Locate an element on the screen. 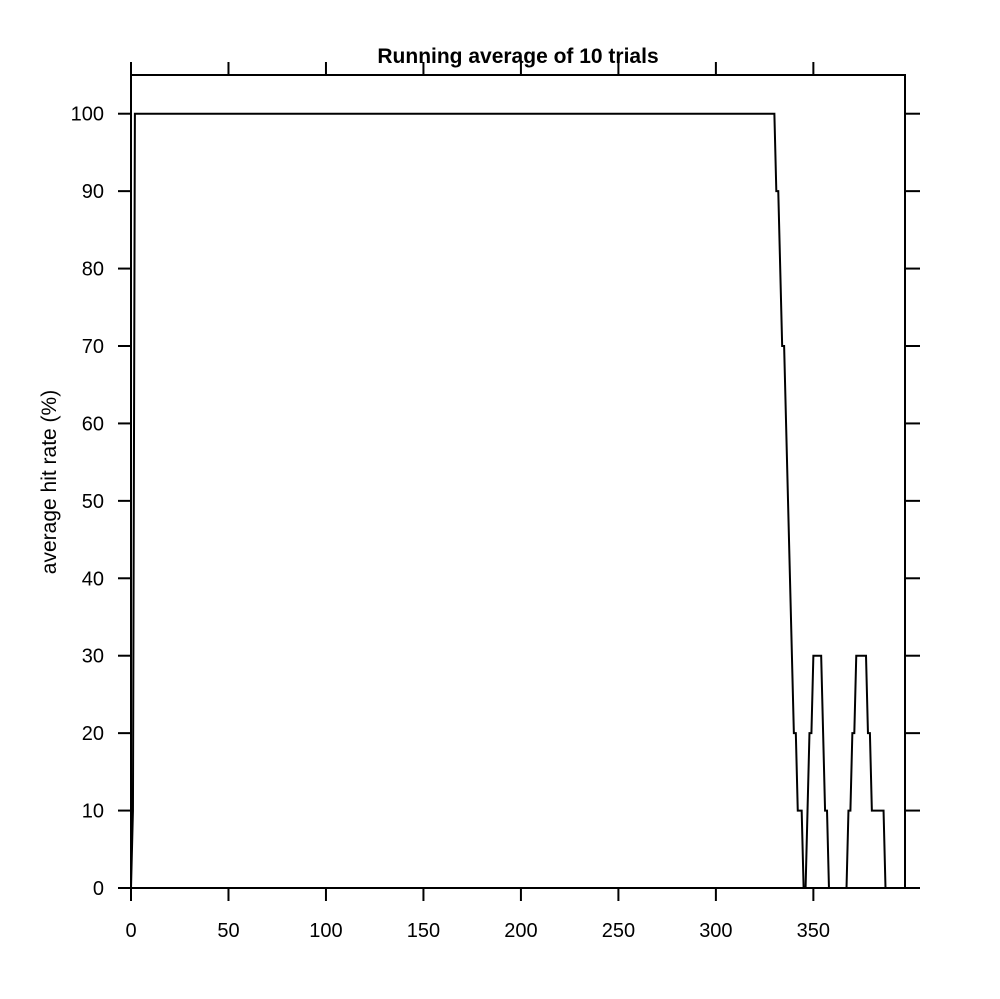 This screenshot has height=999, width=1000. x-tick-label: 200 is located at coordinates (520, 931).